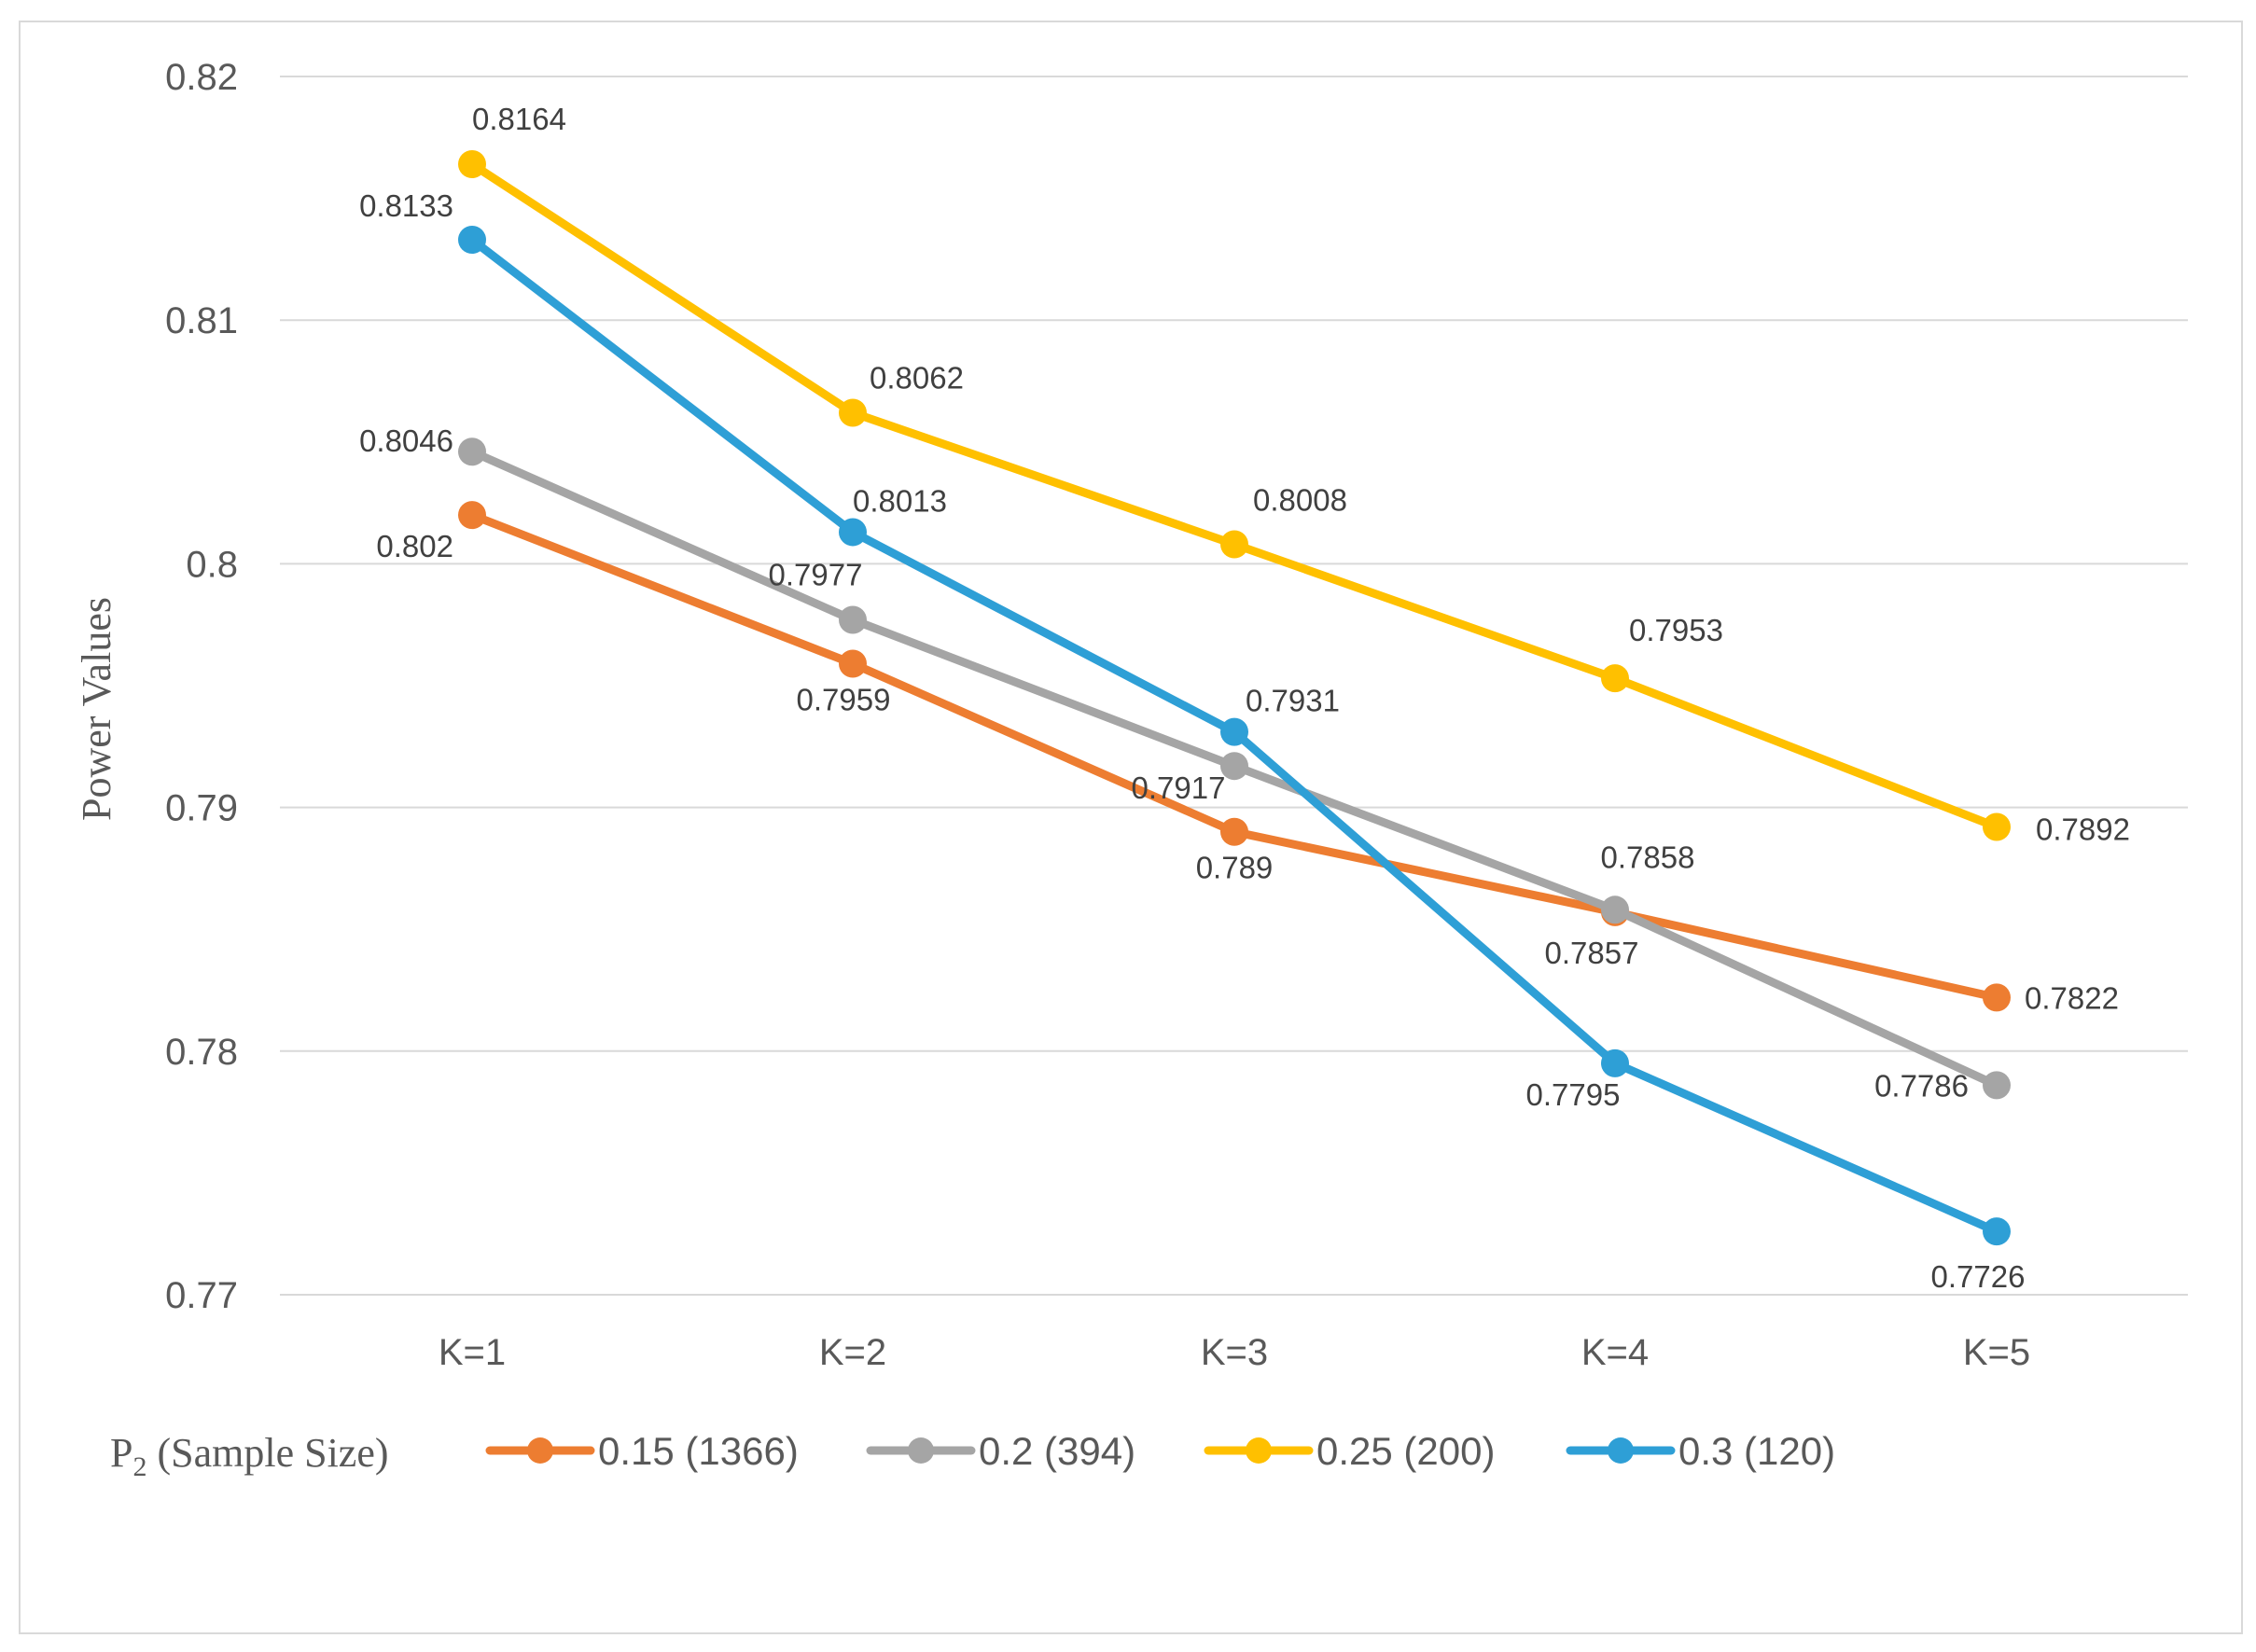 This screenshot has width=2256, height=1652. Describe the element at coordinates (844, 699) in the screenshot. I see `data-label: 0.7959` at that location.